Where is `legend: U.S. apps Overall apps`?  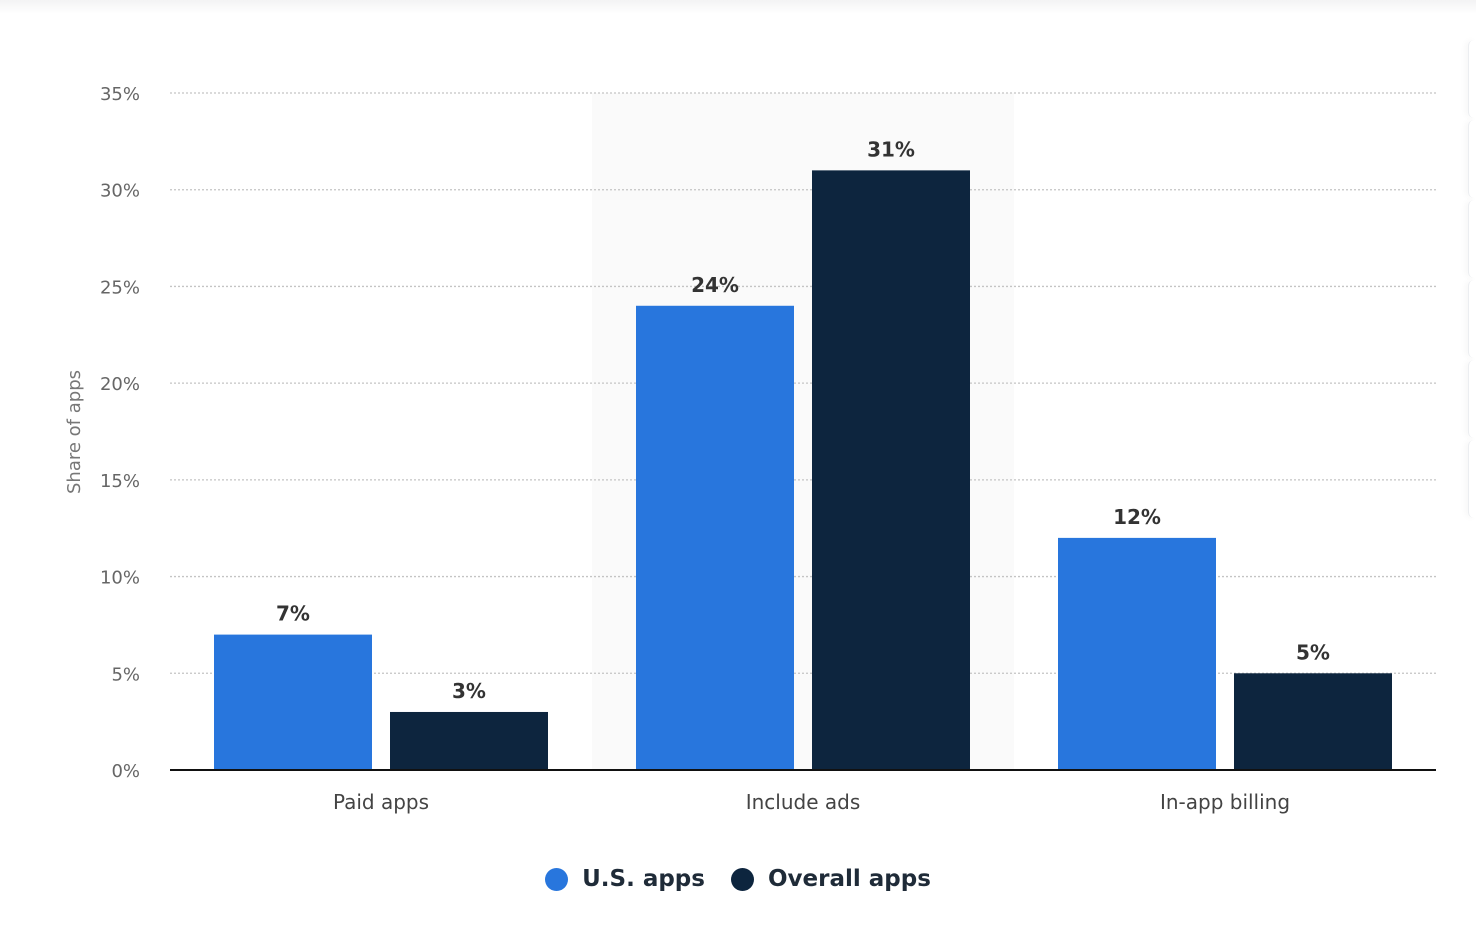 legend: U.S. apps Overall apps is located at coordinates (738, 879).